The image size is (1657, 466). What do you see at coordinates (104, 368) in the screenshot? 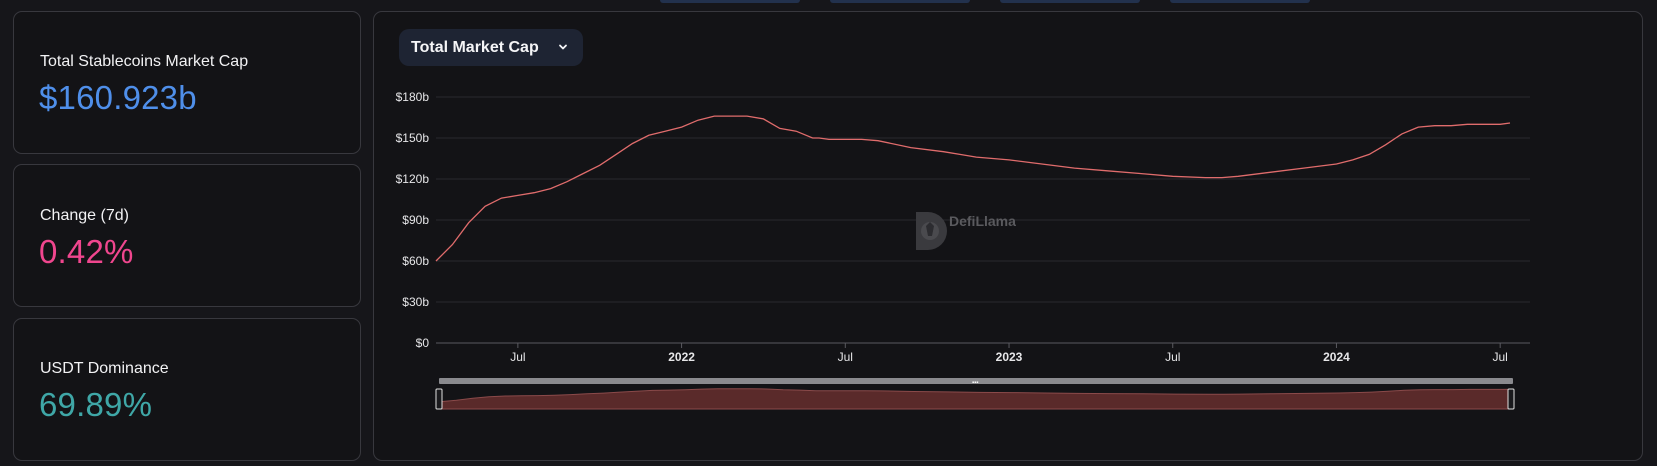
I see `stat-label: USDT Dominance` at bounding box center [104, 368].